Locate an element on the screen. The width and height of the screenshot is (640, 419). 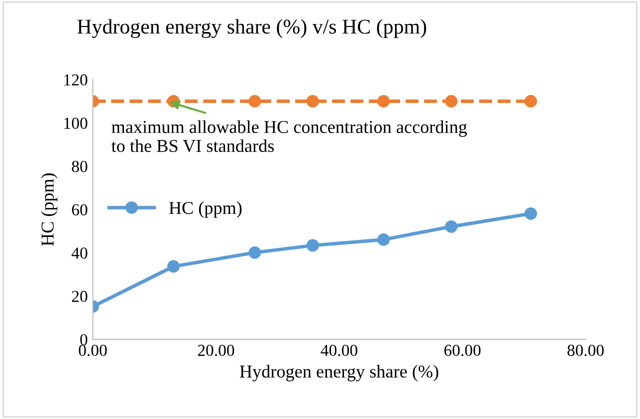
y-tick-label: 20 is located at coordinates (80, 296).